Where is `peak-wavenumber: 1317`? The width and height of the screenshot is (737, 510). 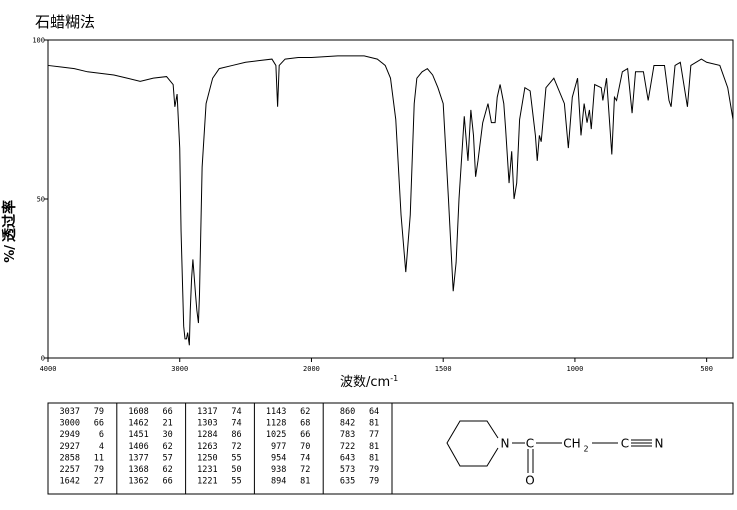 peak-wavenumber: 1317 is located at coordinates (207, 412).